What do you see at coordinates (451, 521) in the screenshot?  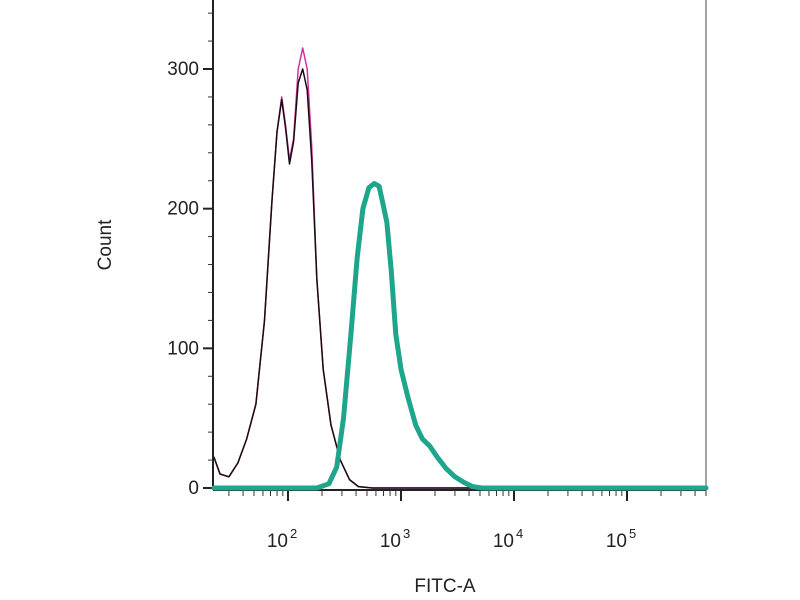 I see `x-major-ticks: 10 2 10 3 10 4 10 5` at bounding box center [451, 521].